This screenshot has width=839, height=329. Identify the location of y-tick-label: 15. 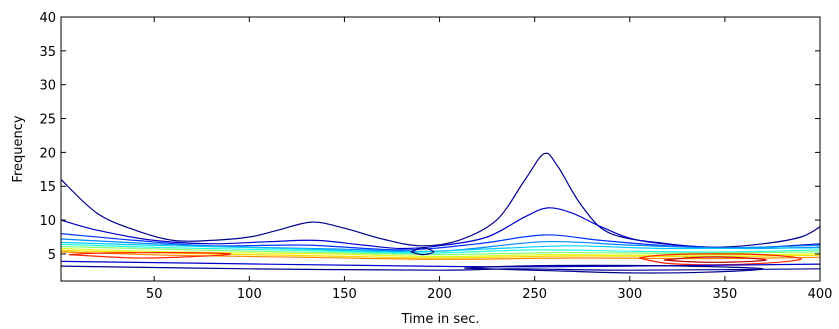
(47, 187).